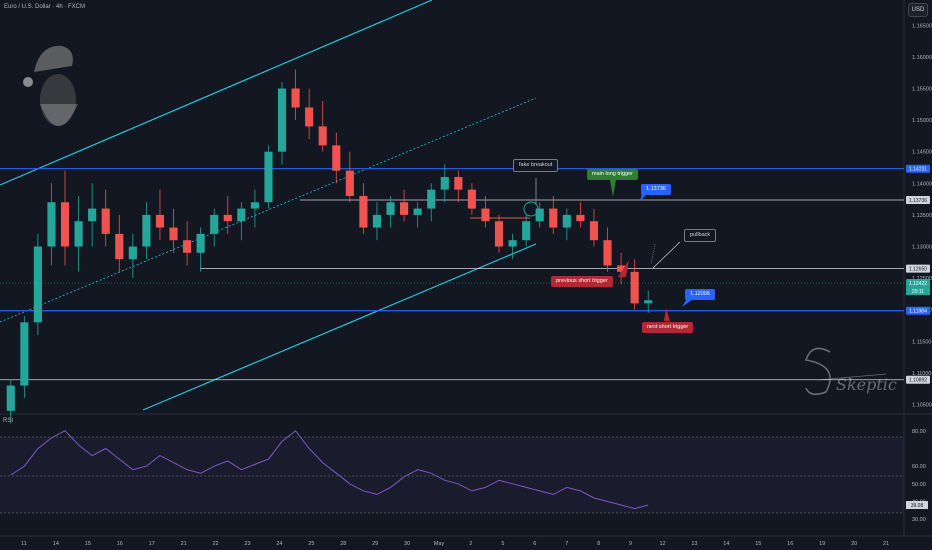 The width and height of the screenshot is (932, 550). I want to click on time-tick-label: May, so click(439, 544).